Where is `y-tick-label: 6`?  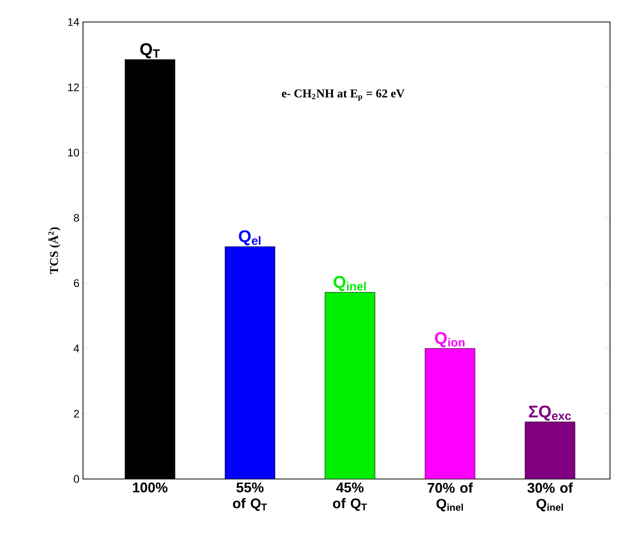
y-tick-label: 6 is located at coordinates (76, 283).